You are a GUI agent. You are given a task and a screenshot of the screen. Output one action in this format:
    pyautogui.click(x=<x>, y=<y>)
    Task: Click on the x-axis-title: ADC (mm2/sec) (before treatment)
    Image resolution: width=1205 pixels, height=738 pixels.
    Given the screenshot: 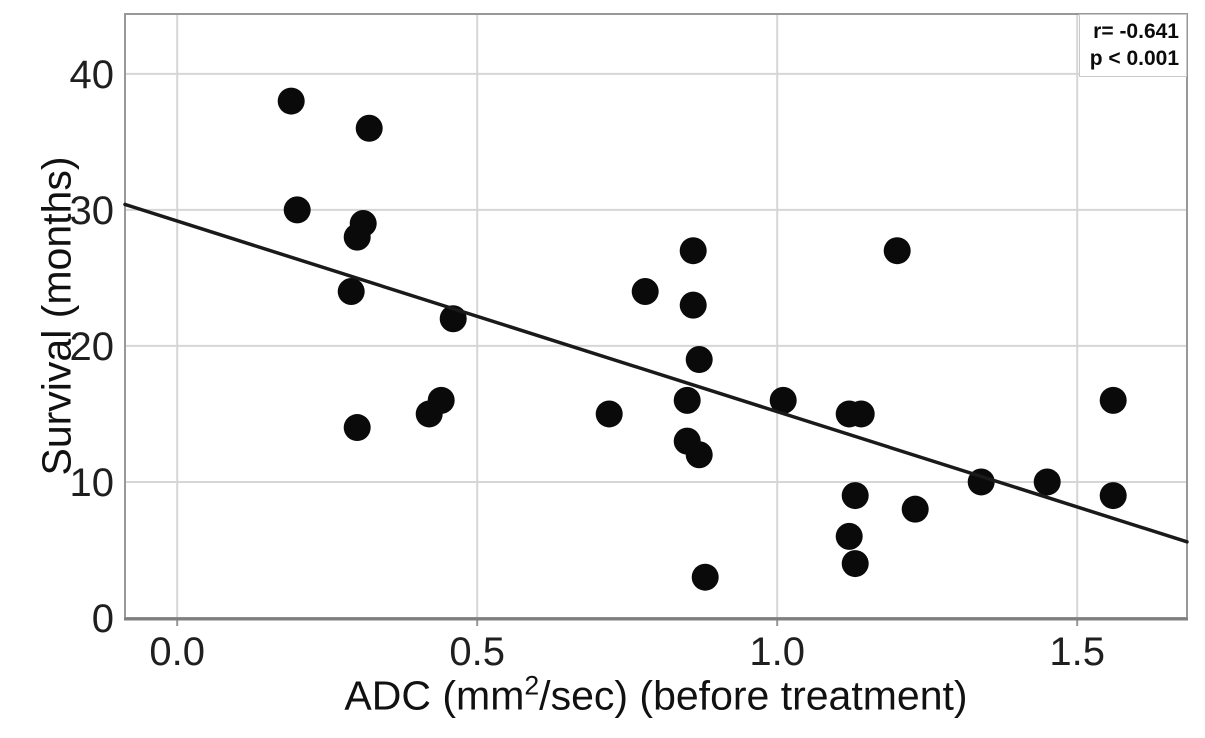 What is the action you would take?
    pyautogui.click(x=656, y=695)
    